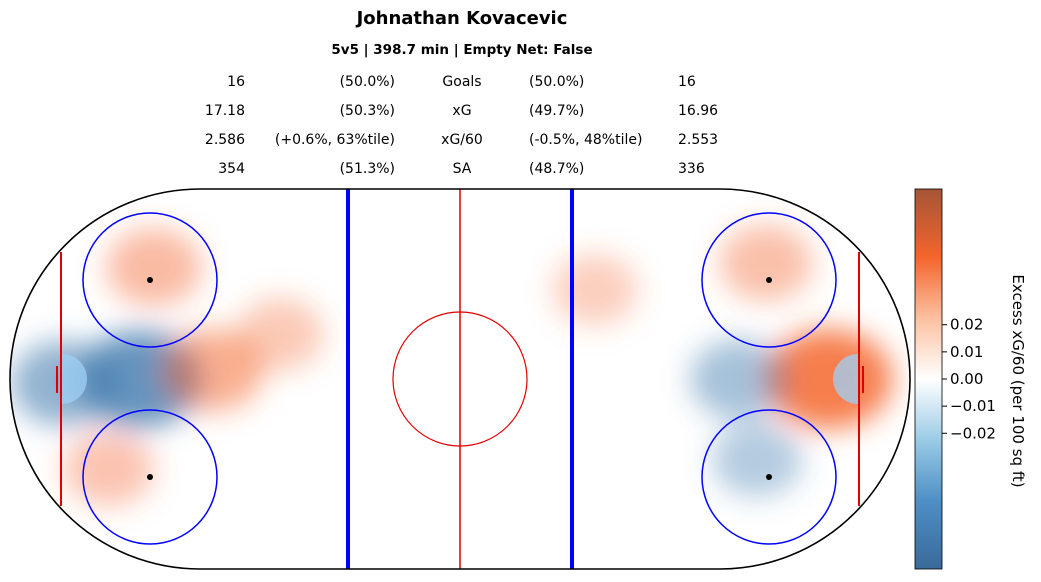  I want to click on stat-right-value: 336, so click(691, 169).